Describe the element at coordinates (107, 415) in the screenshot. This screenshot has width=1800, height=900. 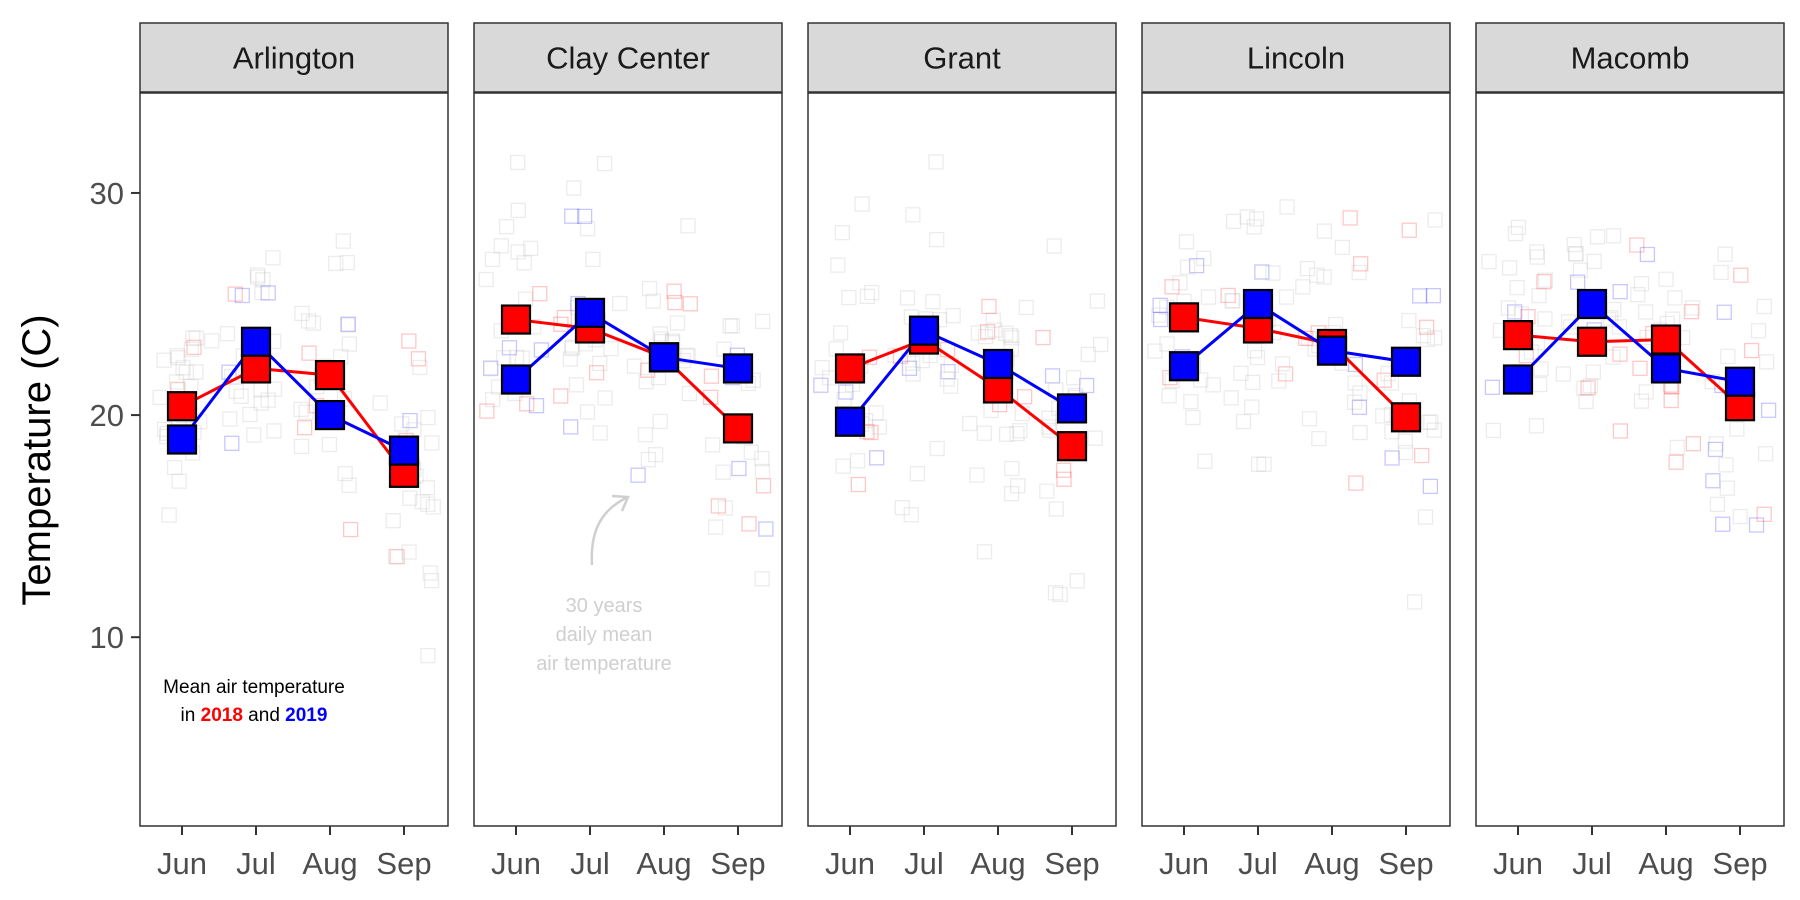
I see `y-tick-label: 20` at that location.